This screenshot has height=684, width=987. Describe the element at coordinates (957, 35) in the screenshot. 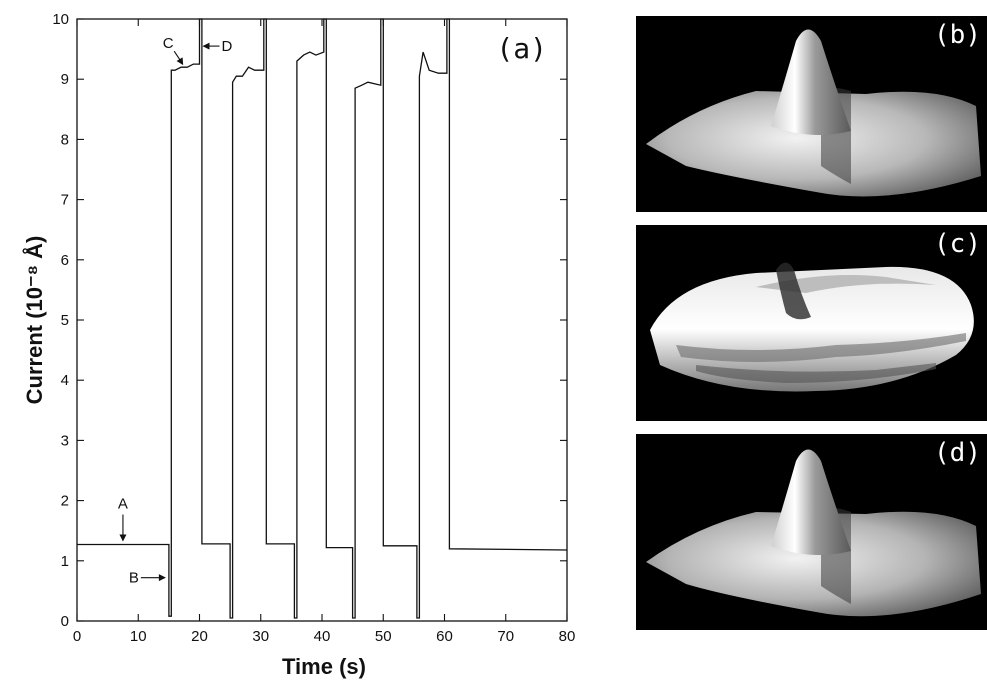

I see `panel-b-label: (b)` at that location.